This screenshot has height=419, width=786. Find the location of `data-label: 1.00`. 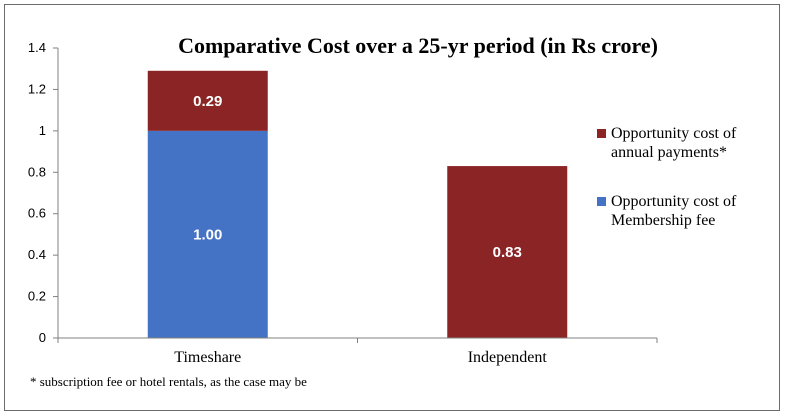

data-label: 1.00 is located at coordinates (207, 234).